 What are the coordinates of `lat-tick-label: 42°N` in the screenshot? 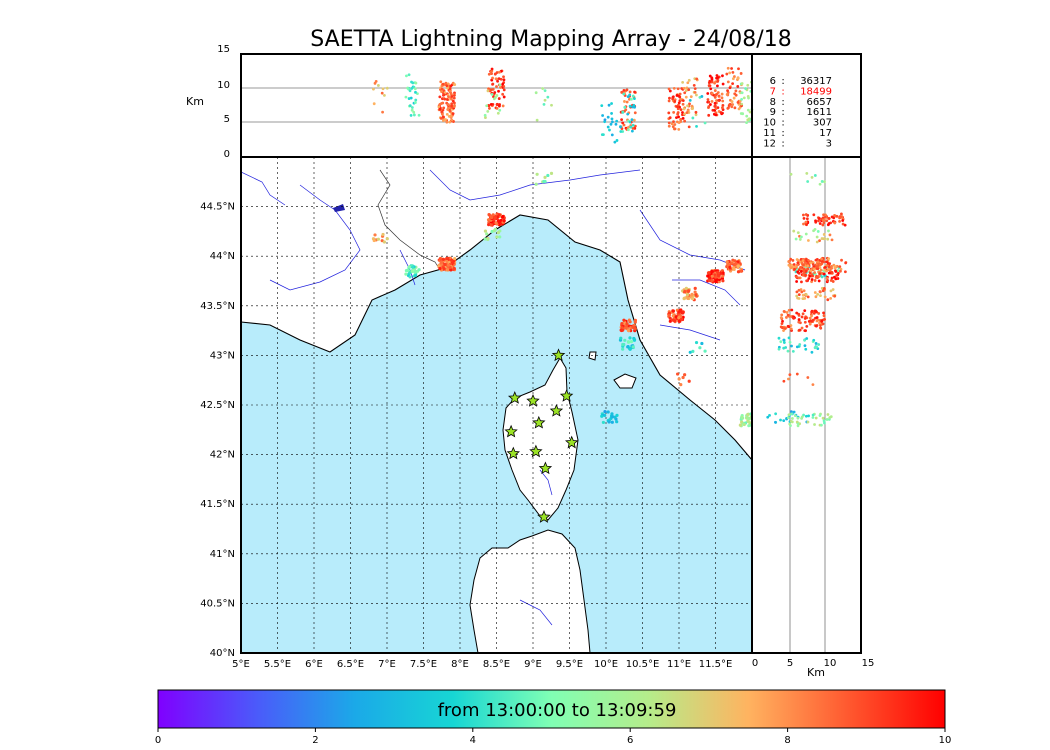 It's located at (222, 455).